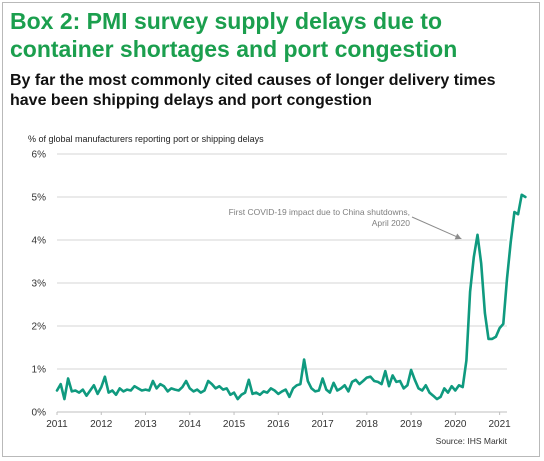 This screenshot has width=544, height=461. I want to click on x-tick-label: 2018, so click(367, 424).